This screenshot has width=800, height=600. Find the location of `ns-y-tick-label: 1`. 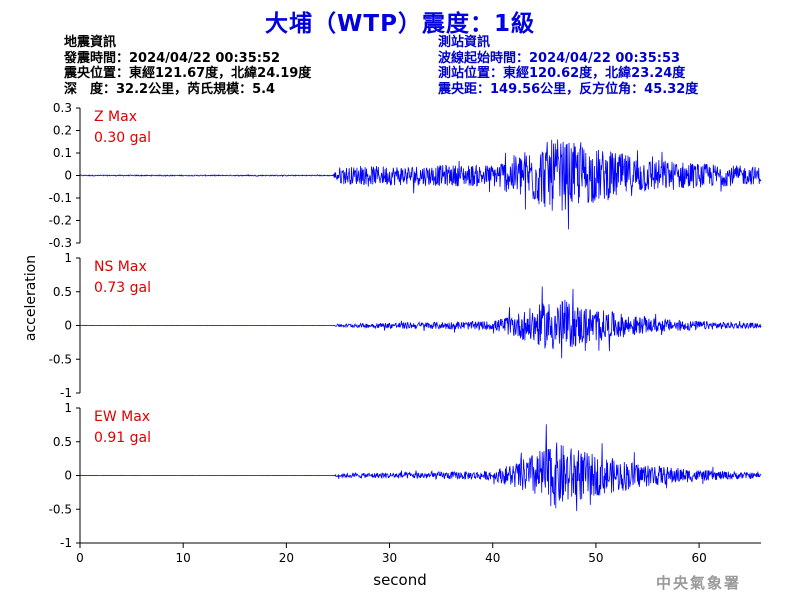

ns-y-tick-label: 1 is located at coordinates (68, 258).